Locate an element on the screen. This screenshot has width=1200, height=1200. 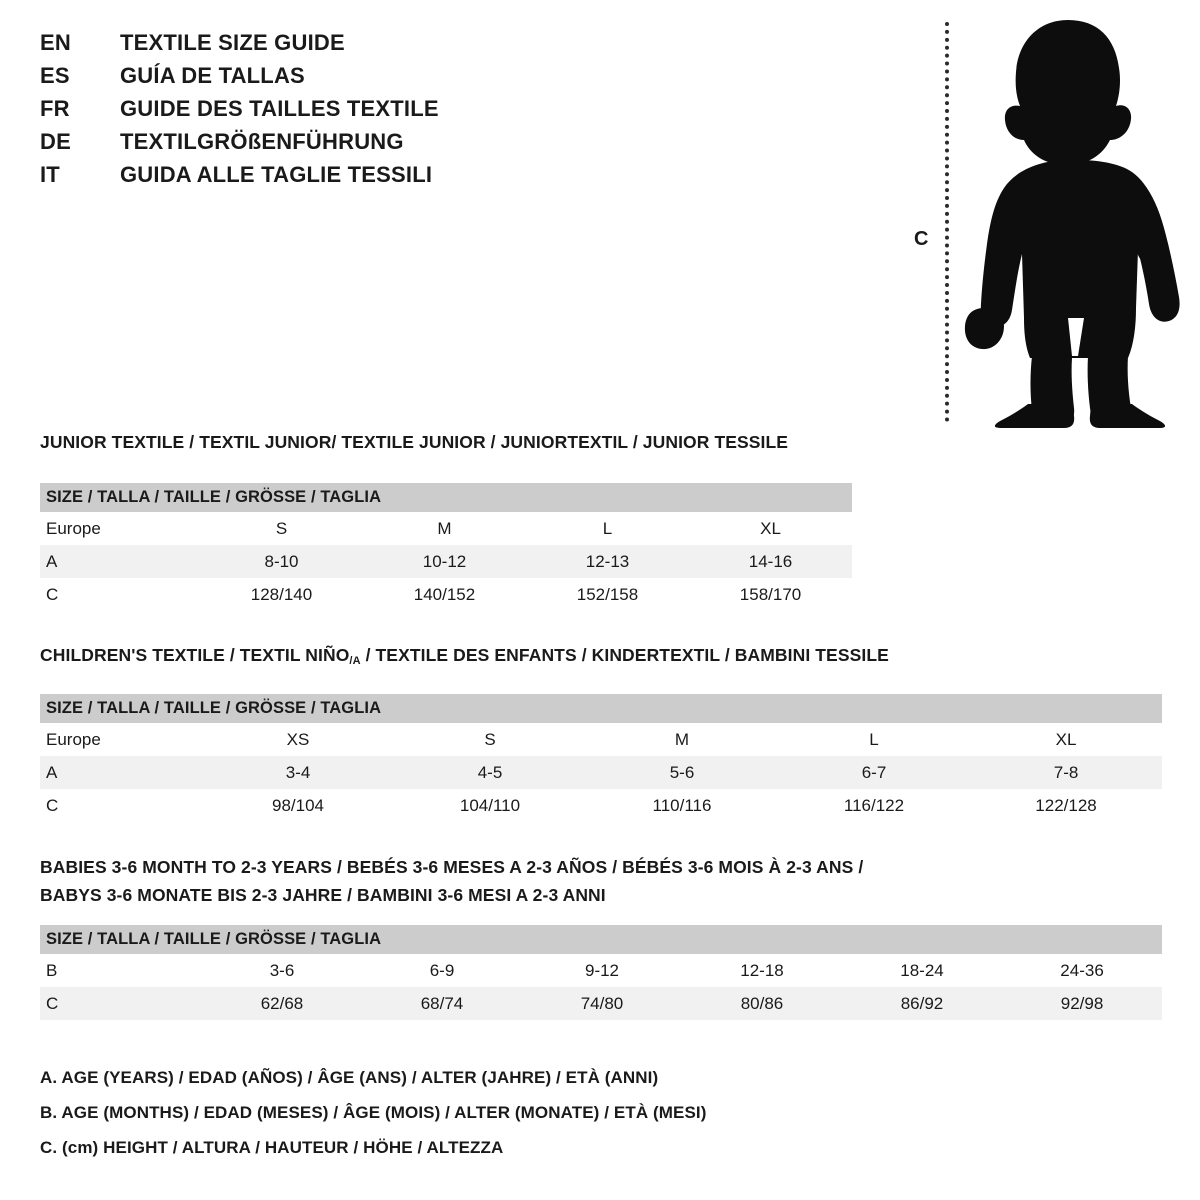
cell-value: 10-12 is located at coordinates (444, 561).